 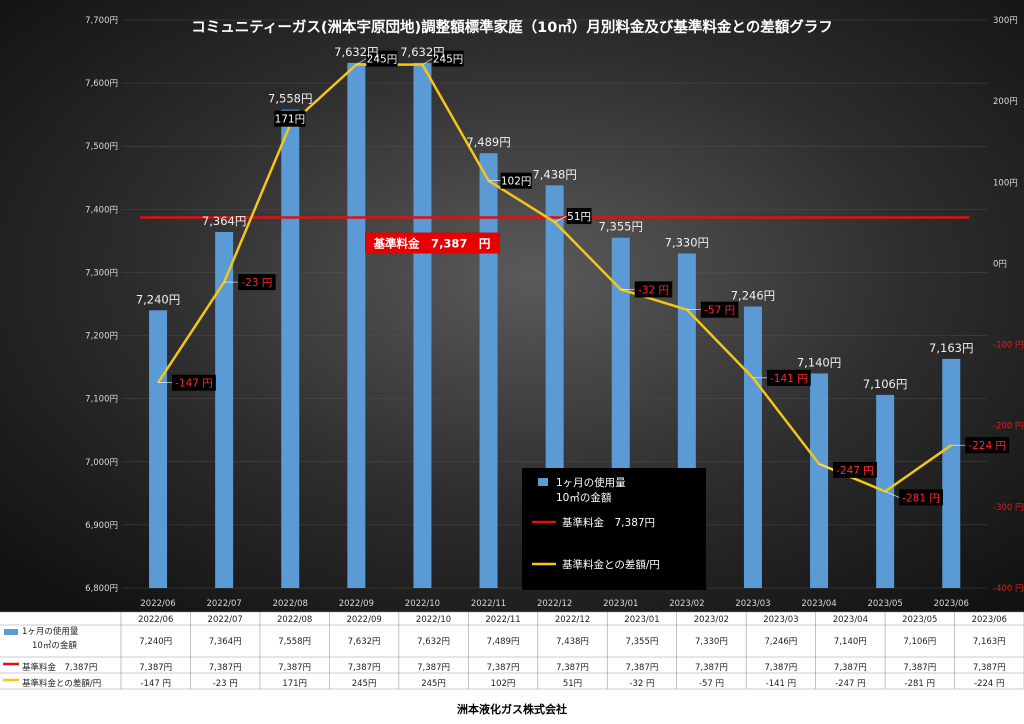 What do you see at coordinates (223, 604) in the screenshot?
I see `x-tick-label: 2022/07` at bounding box center [223, 604].